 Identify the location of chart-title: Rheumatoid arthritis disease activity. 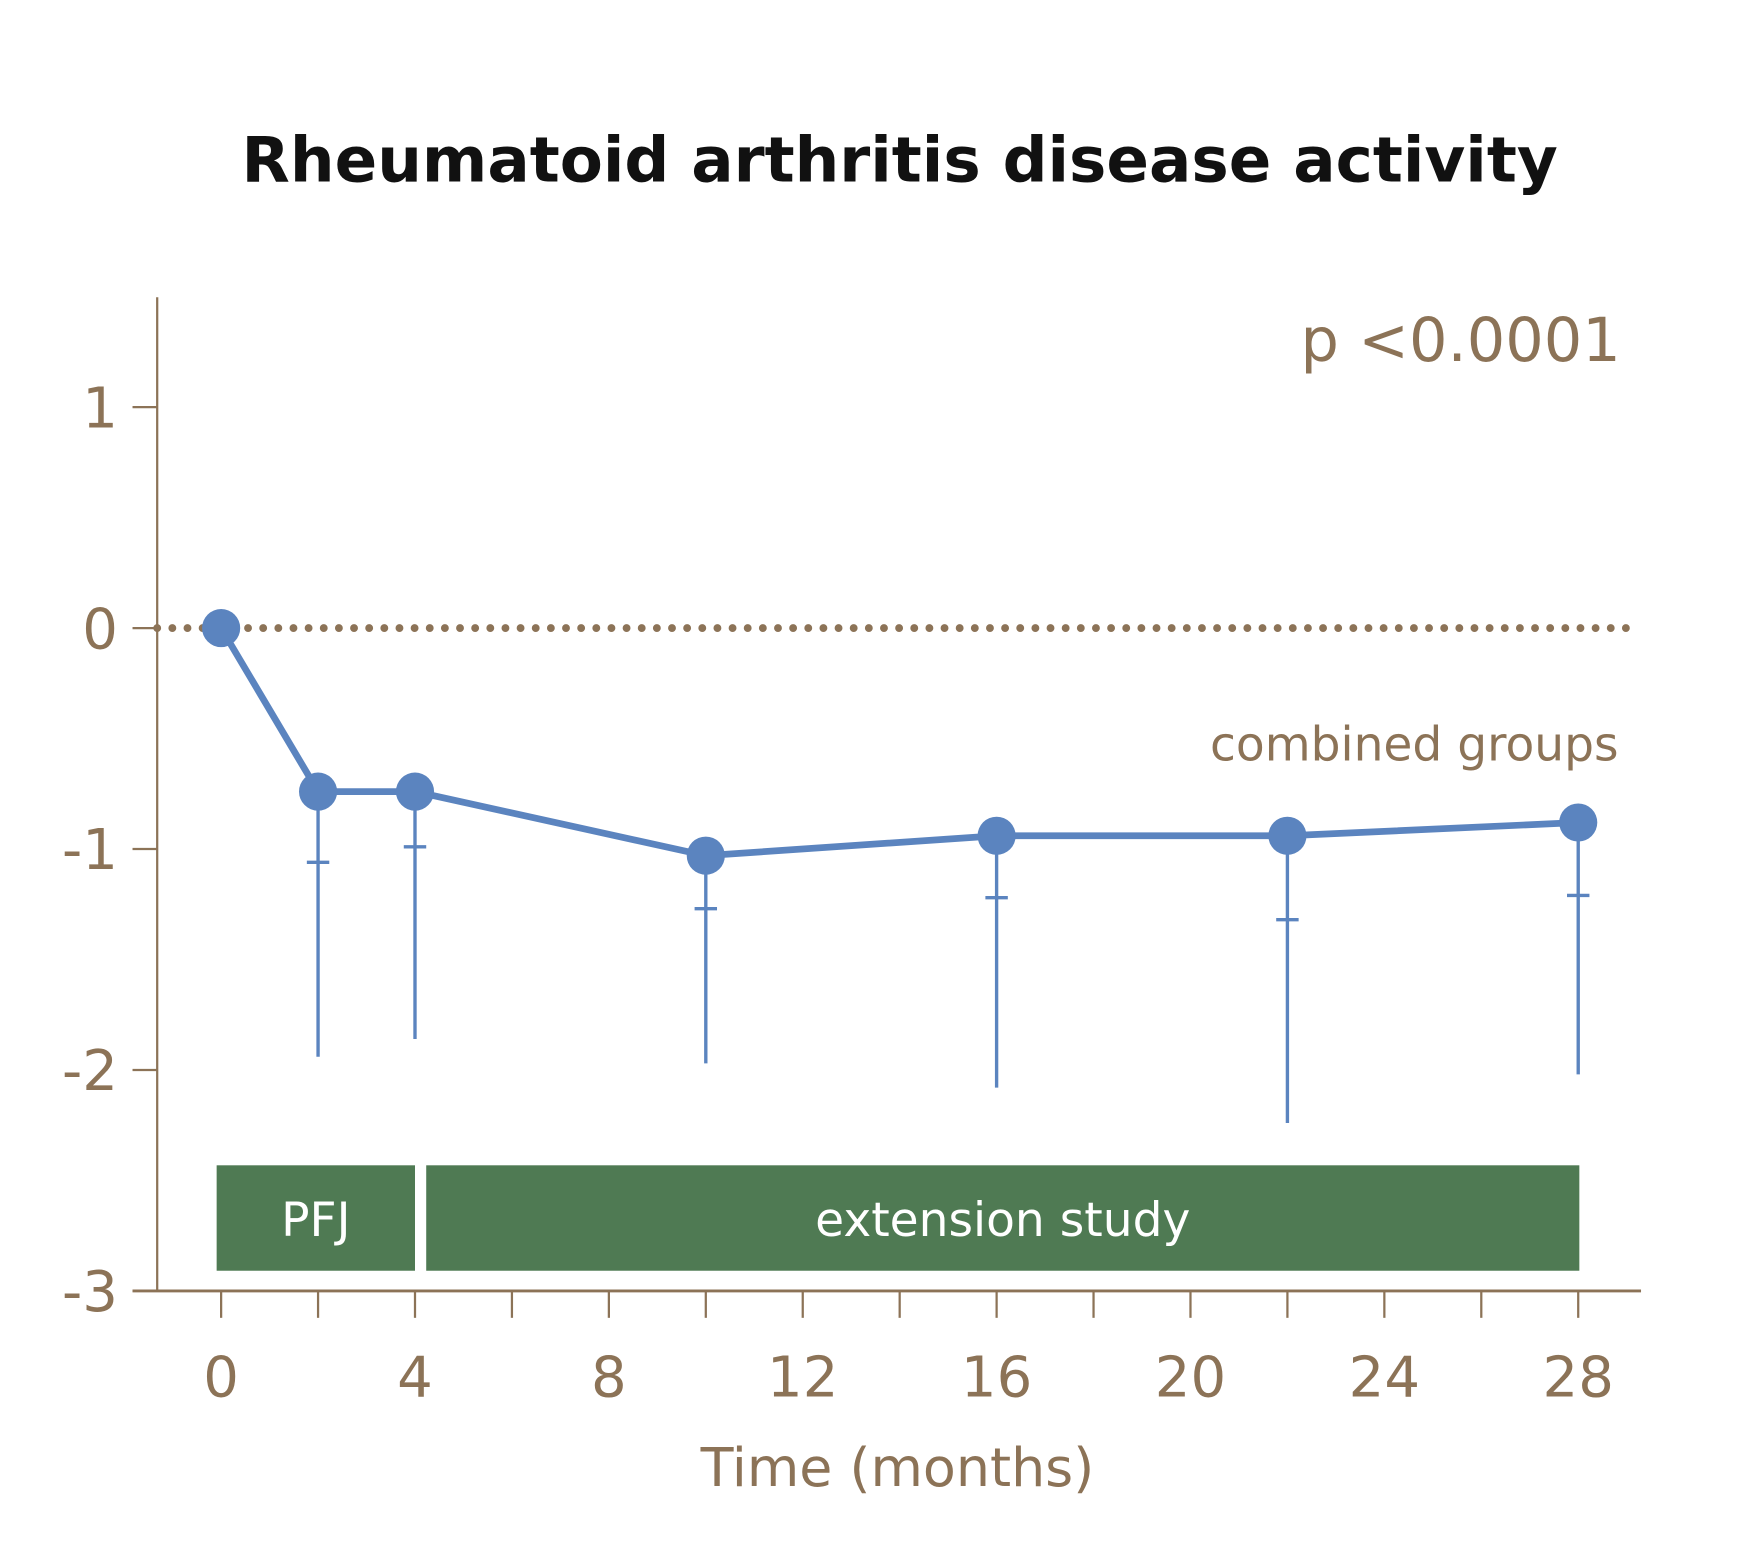
(900, 160).